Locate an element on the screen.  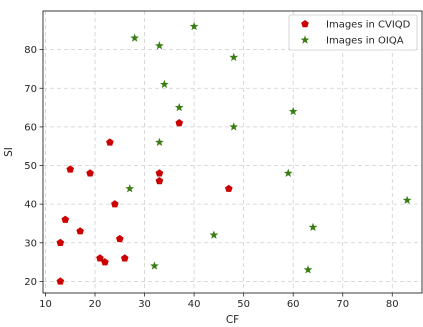
legend-label-cviqd: Images in CVIQD is located at coordinates (368, 25).